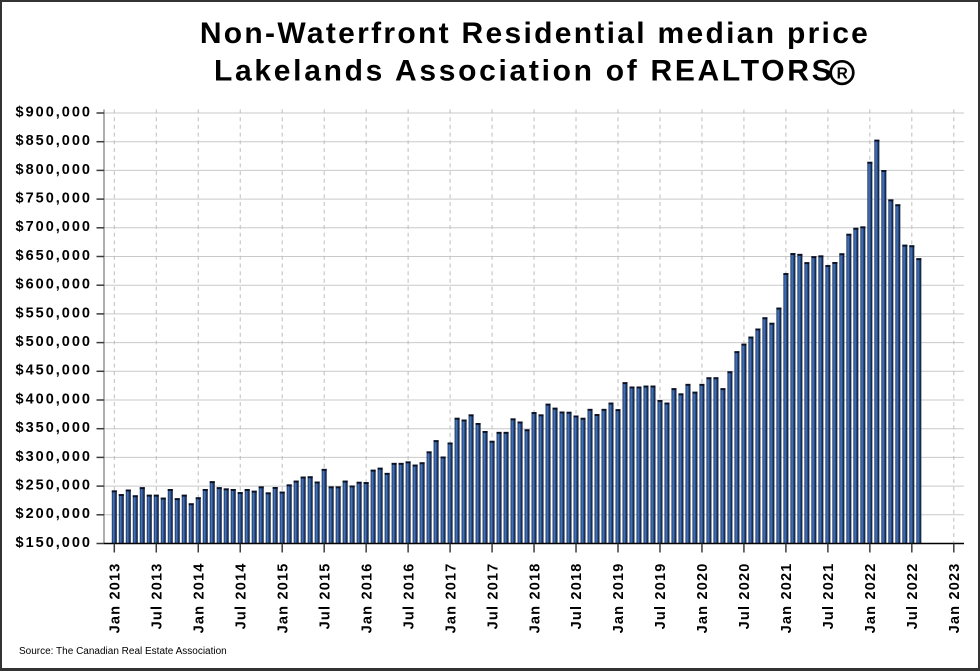 The height and width of the screenshot is (671, 980). What do you see at coordinates (54, 141) in the screenshot?
I see `svg-text: $850,000` at bounding box center [54, 141].